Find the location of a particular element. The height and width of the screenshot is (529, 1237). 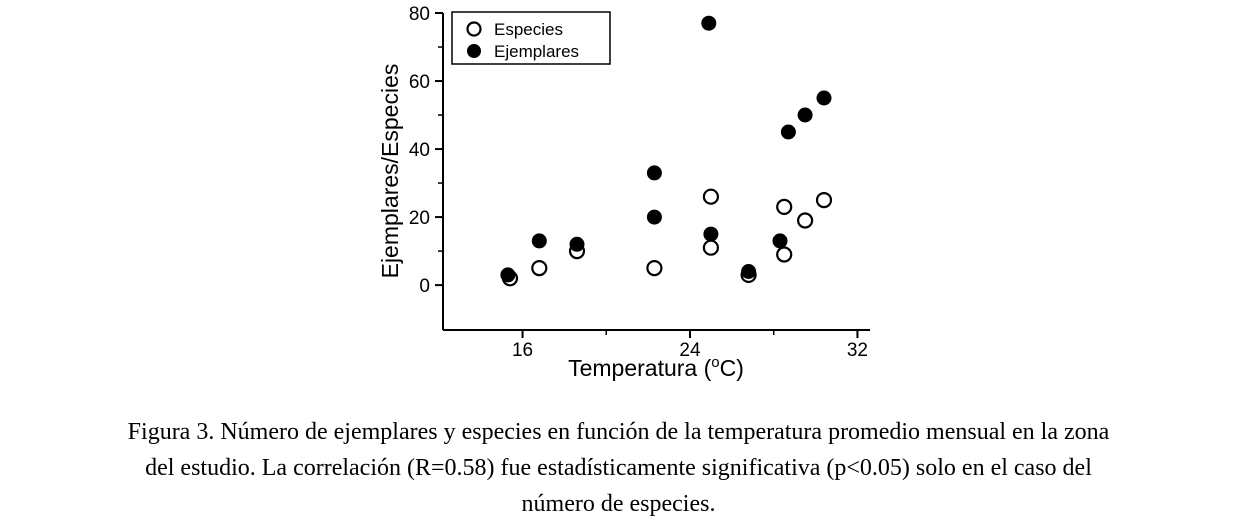

legend: Especies Ejemplares is located at coordinates (531, 38).